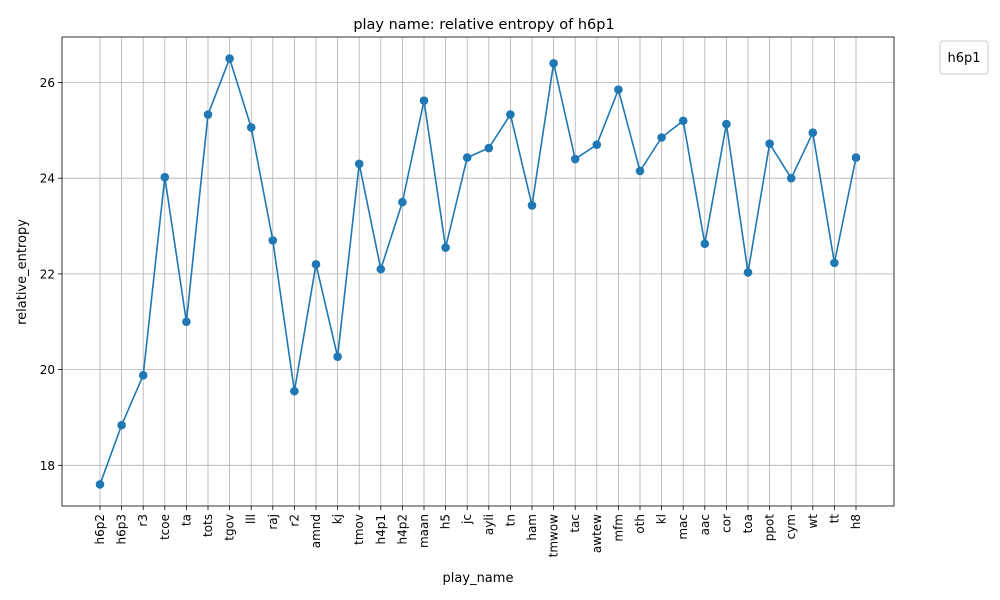  What do you see at coordinates (683, 527) in the screenshot?
I see `x-tick-label: mac` at bounding box center [683, 527].